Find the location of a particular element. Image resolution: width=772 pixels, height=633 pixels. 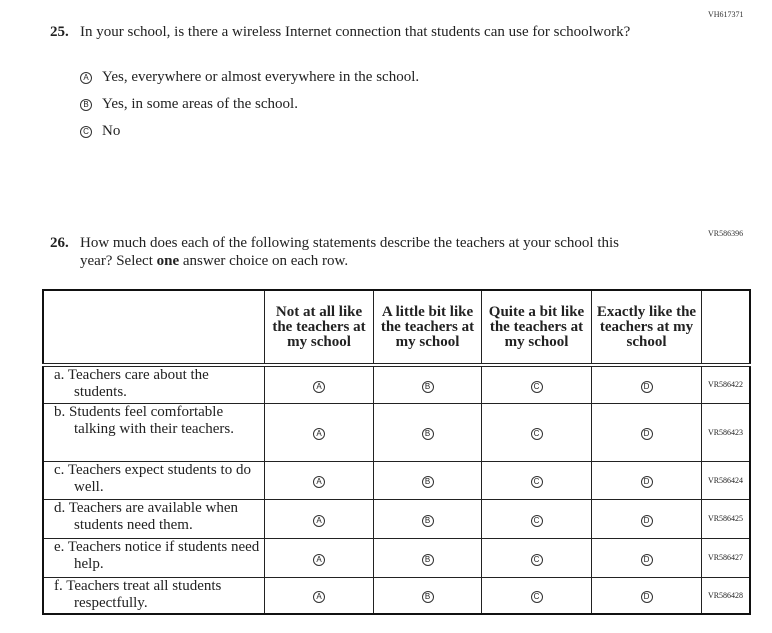

option-label: Yes, in some areas of the school. is located at coordinates (200, 104).